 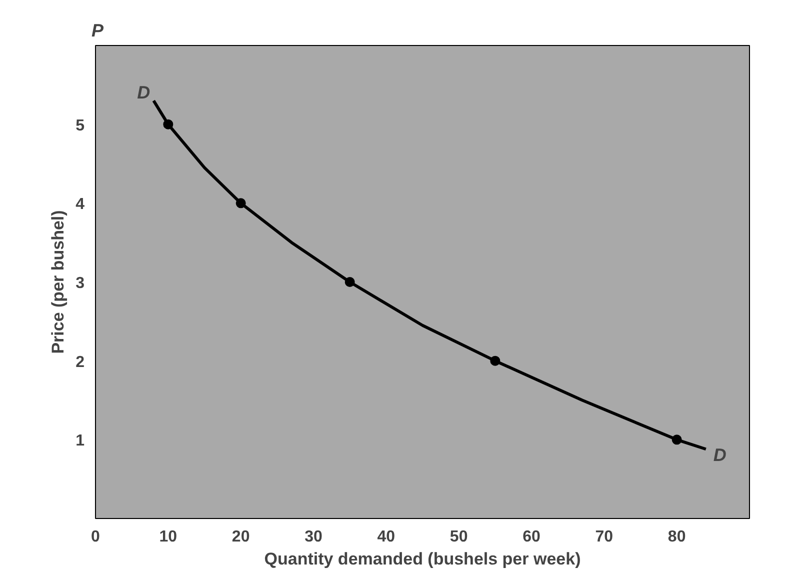 What do you see at coordinates (168, 537) in the screenshot?
I see `x-tick-label: 10` at bounding box center [168, 537].